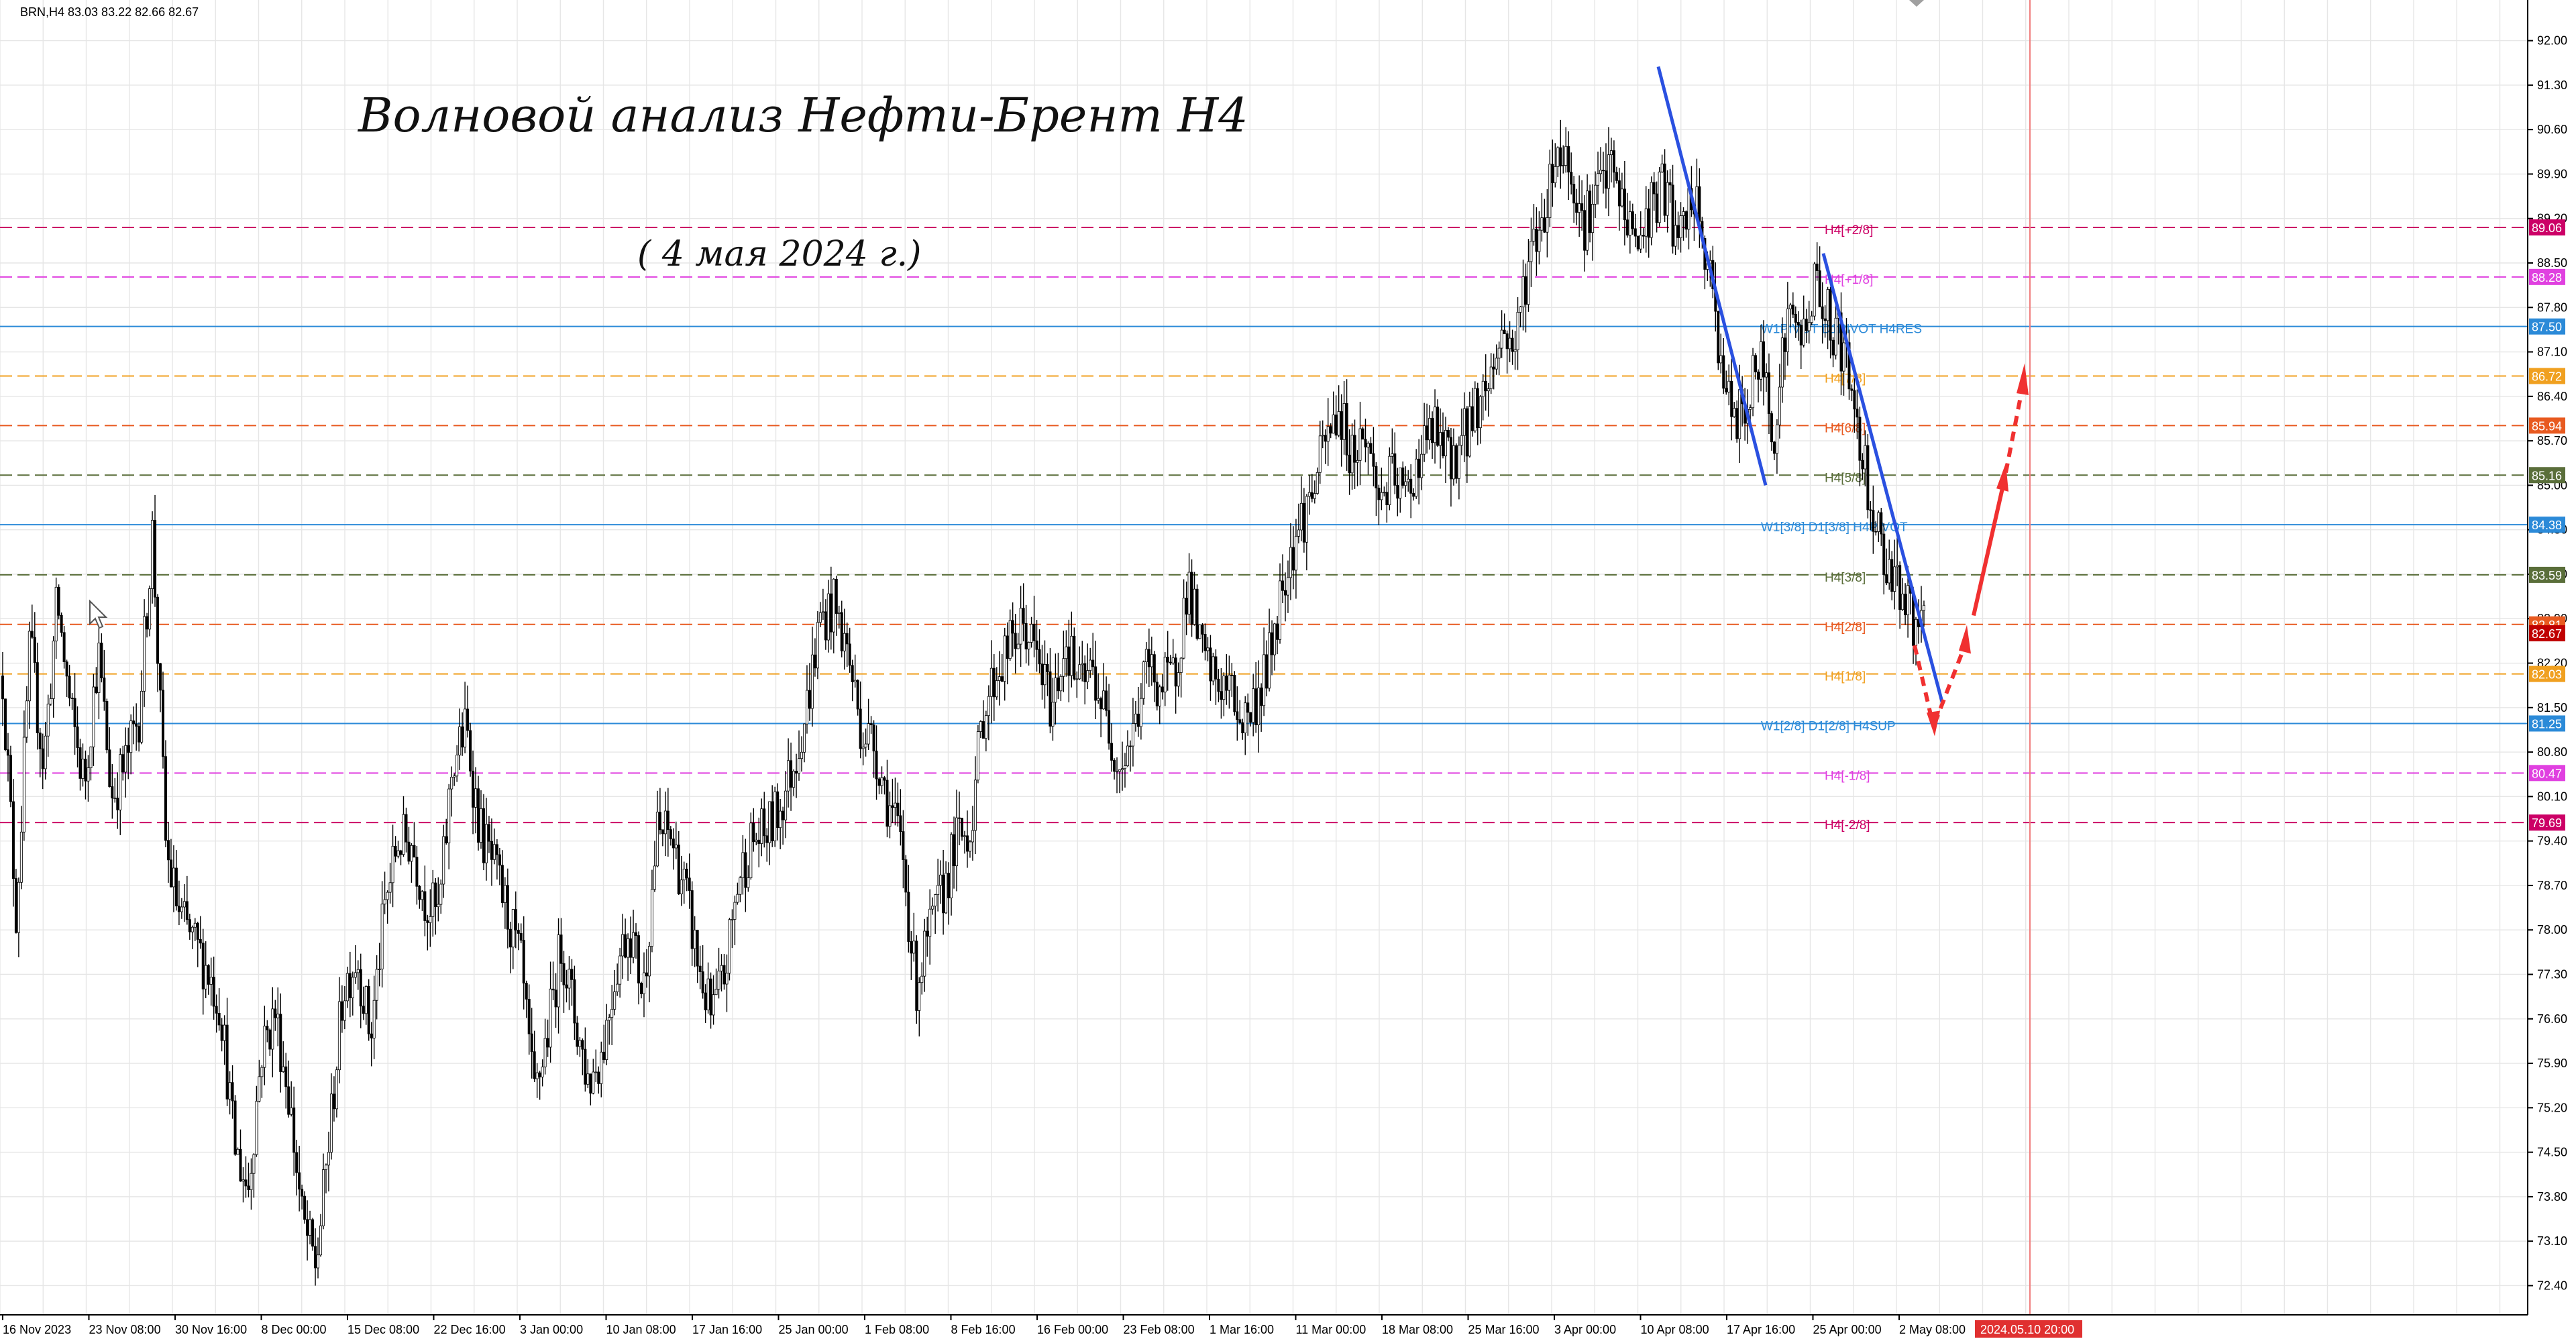  I want to click on level-price-tag: 85.94, so click(2547, 425).